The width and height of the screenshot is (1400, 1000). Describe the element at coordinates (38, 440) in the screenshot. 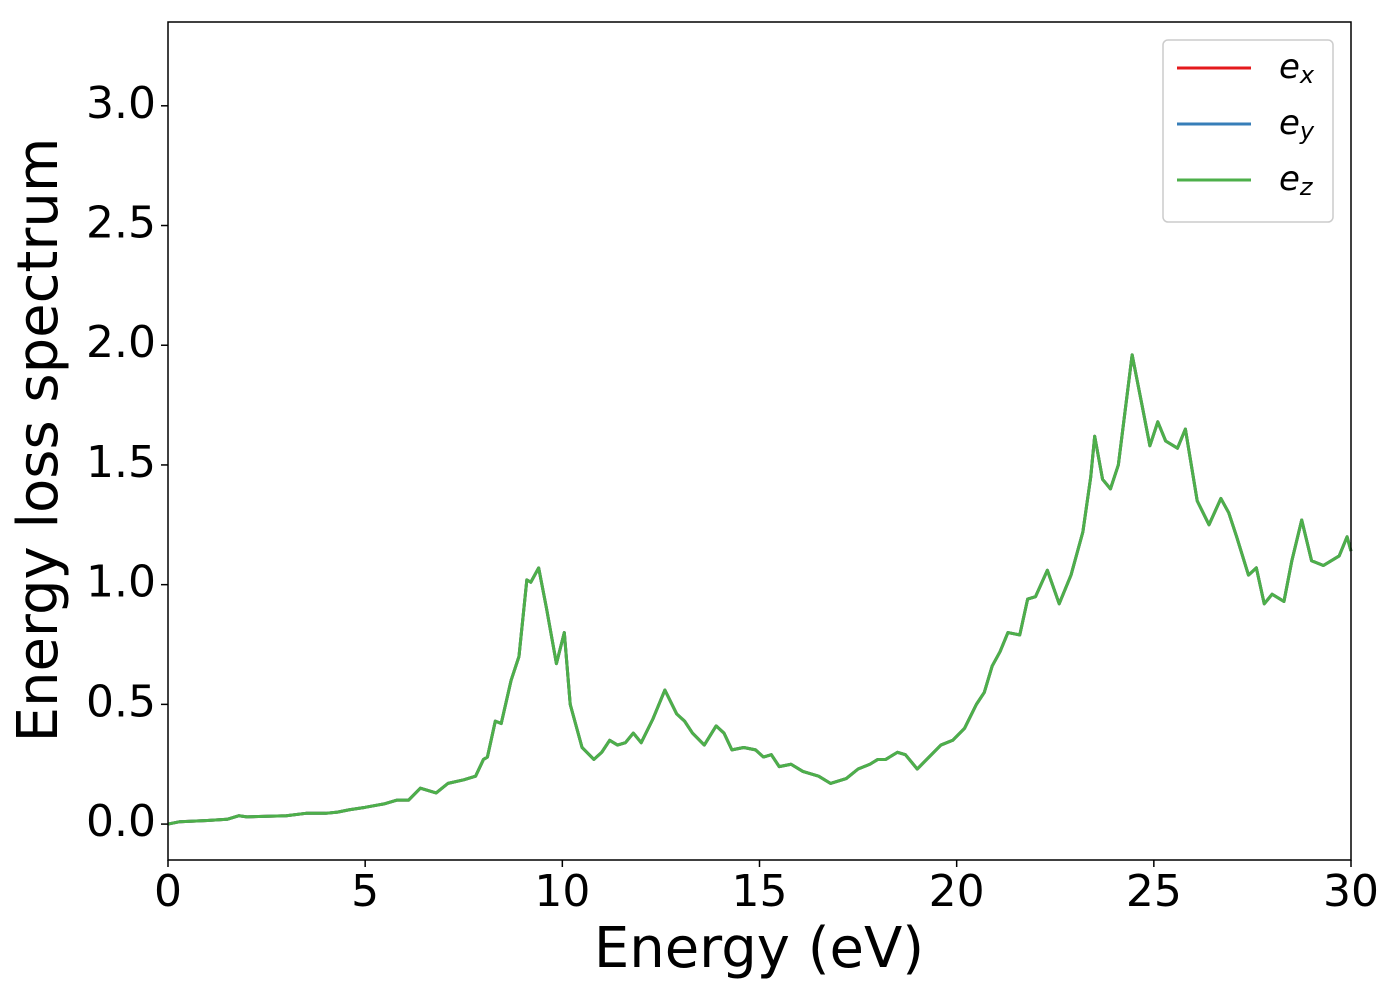

I see `y-axis-label: Energy loss spectrum` at that location.